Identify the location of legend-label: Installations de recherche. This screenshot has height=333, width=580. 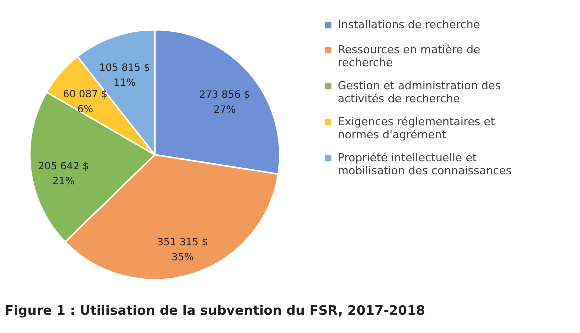
(409, 25).